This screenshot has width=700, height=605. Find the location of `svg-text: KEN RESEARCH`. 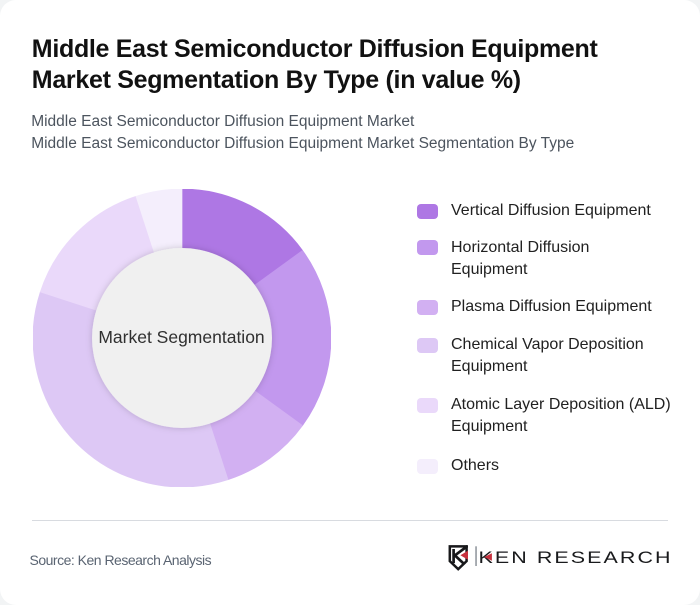

svg-text: KEN RESEARCH is located at coordinates (576, 558).